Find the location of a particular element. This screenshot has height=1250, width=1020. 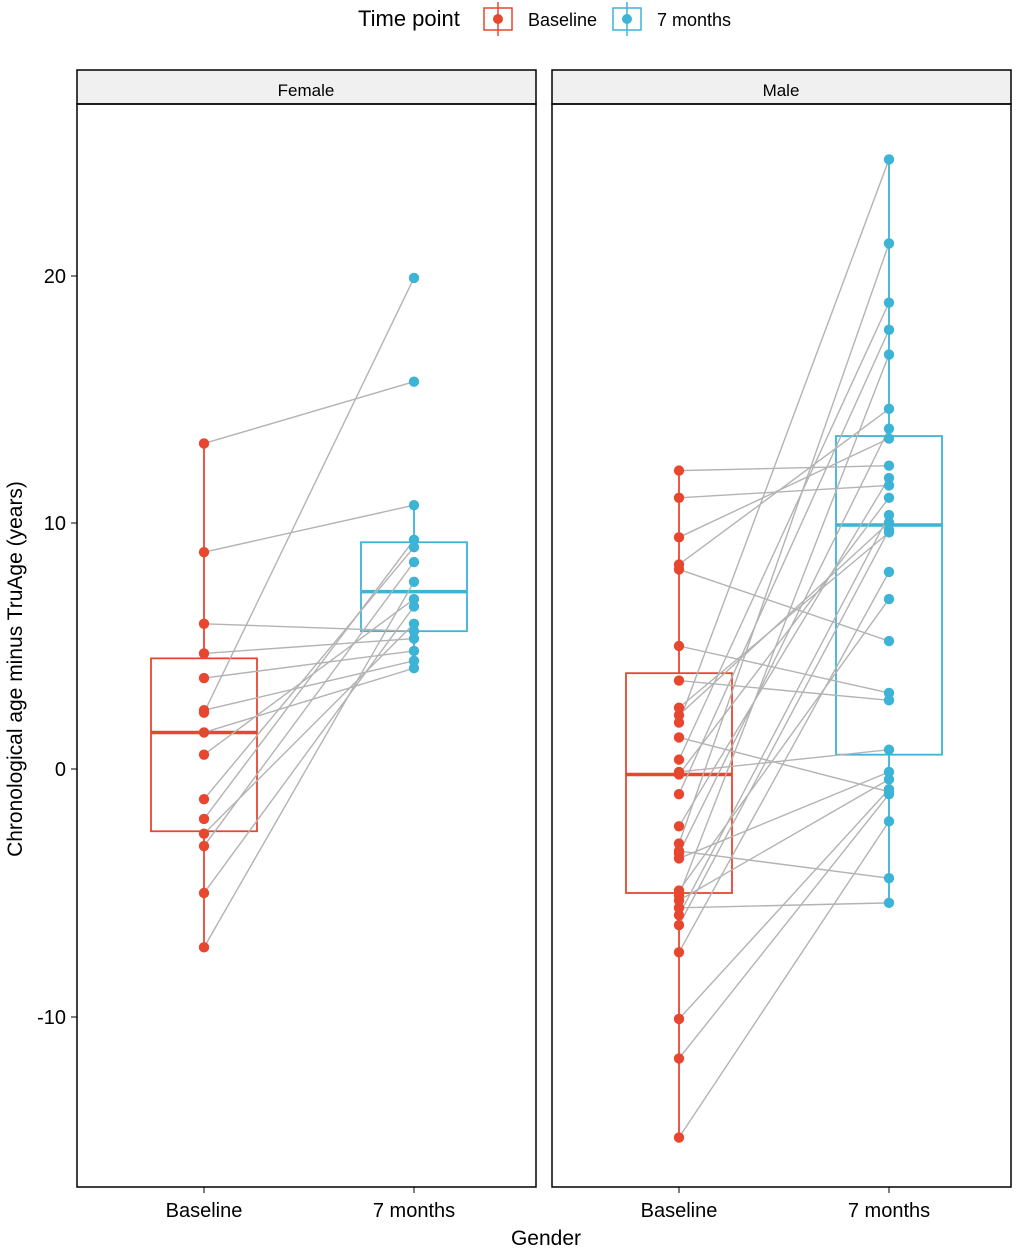

x-tick-label-female-7-months: 7 months is located at coordinates (414, 1211).